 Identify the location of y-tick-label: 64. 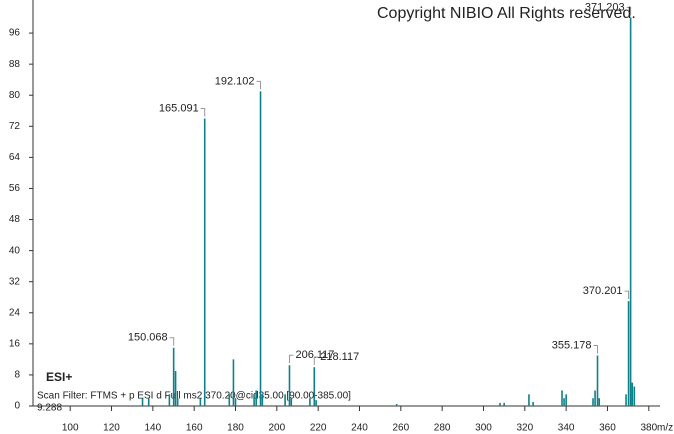
(15, 157).